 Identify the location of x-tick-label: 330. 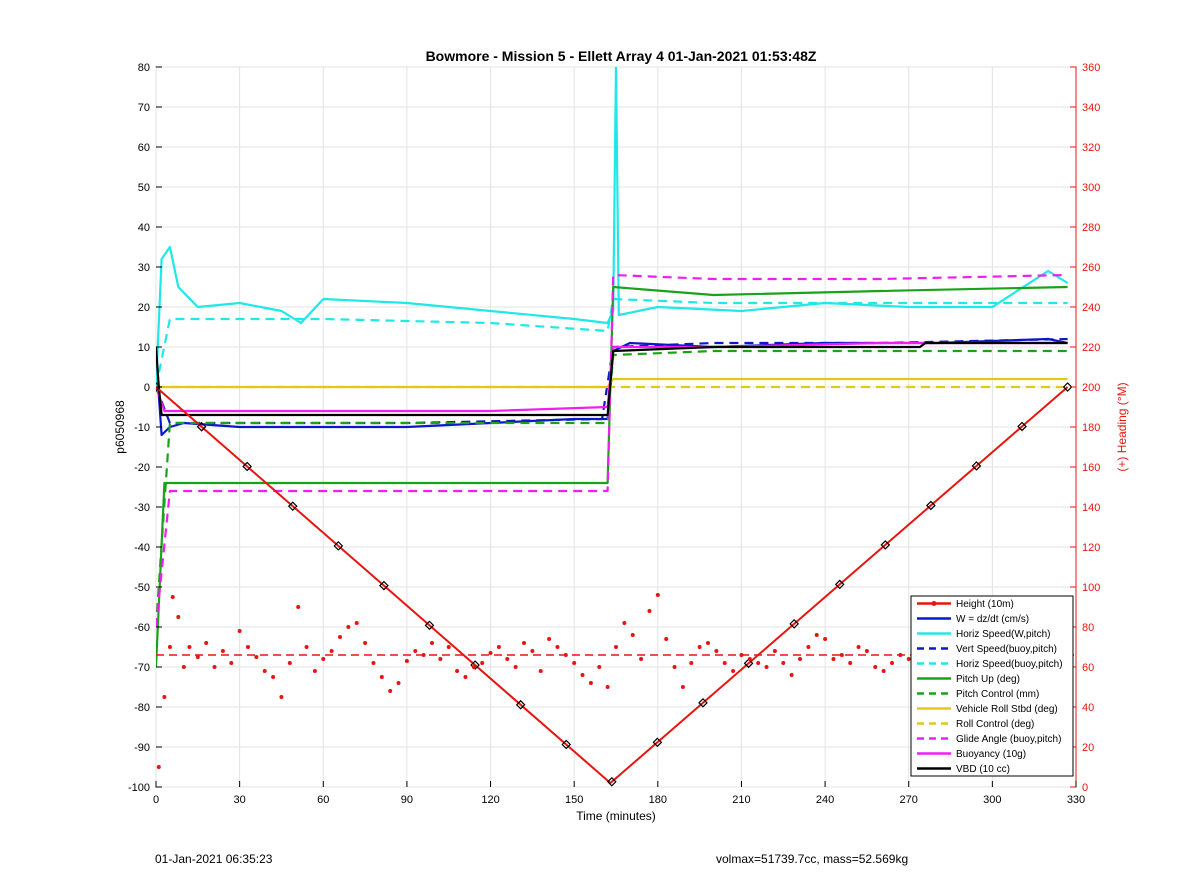
(1076, 800).